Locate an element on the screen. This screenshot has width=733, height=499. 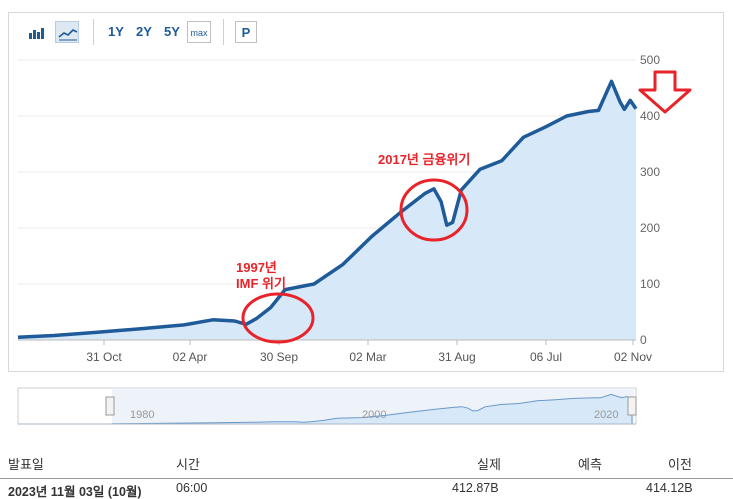
annotation-2017: 2017년 금융위기 is located at coordinates (424, 159).